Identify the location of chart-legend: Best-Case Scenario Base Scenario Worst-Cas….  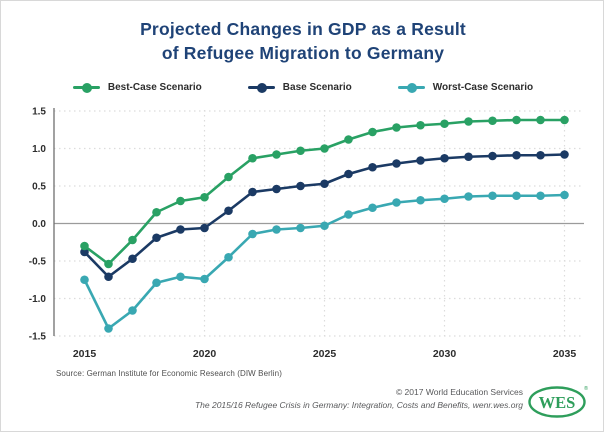
(302, 87).